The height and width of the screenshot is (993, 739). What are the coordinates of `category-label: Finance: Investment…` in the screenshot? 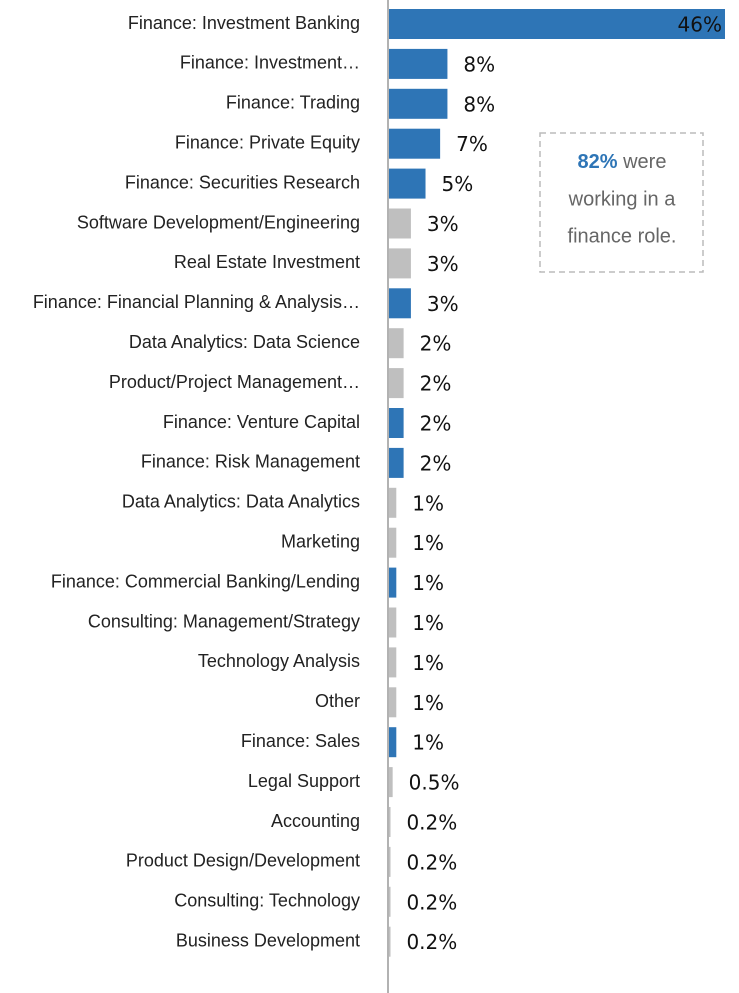 It's located at (270, 63).